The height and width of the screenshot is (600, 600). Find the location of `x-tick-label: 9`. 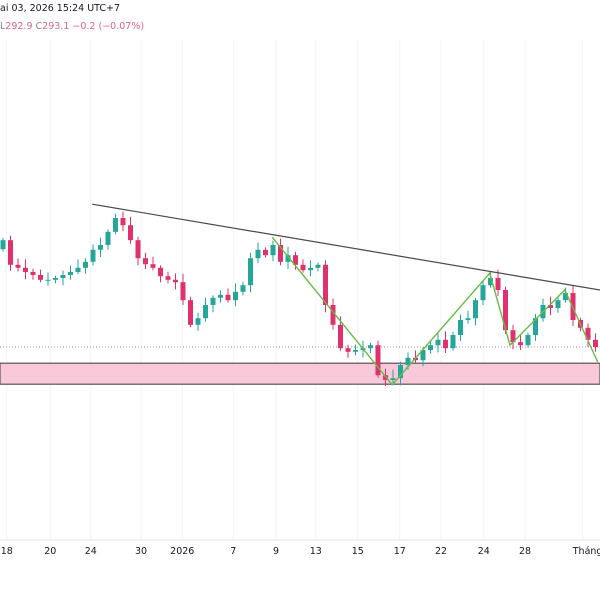

x-tick-label: 9 is located at coordinates (276, 551).